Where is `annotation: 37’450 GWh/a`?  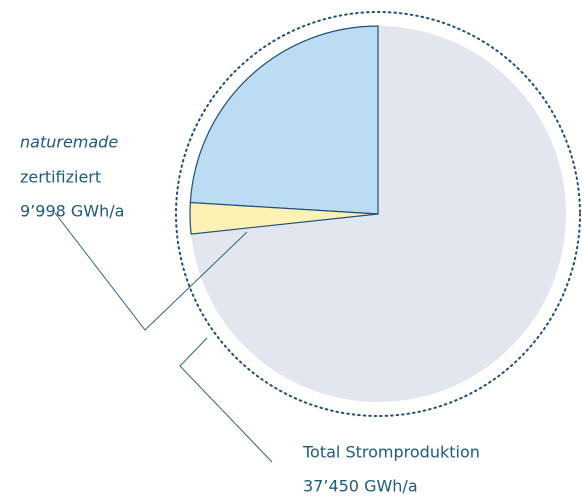 annotation: 37’450 GWh/a is located at coordinates (360, 486).